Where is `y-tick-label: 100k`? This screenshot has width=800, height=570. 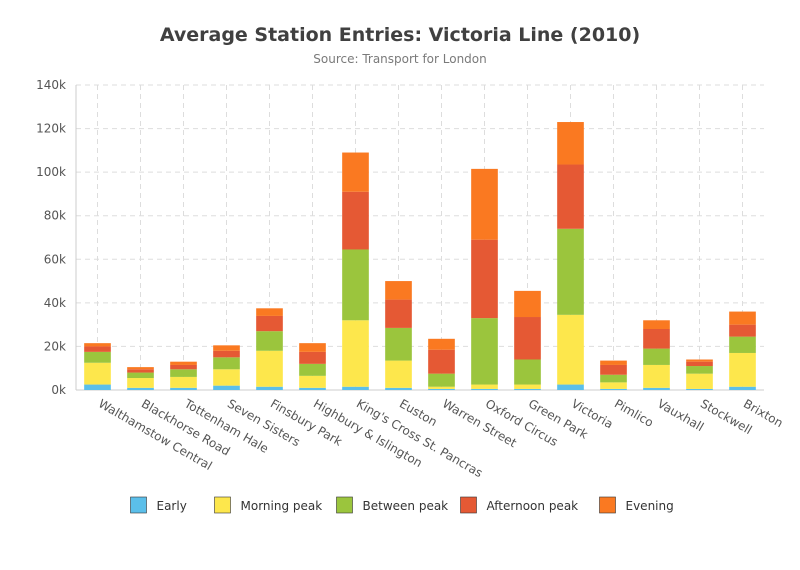
y-tick-label: 100k is located at coordinates (51, 172).